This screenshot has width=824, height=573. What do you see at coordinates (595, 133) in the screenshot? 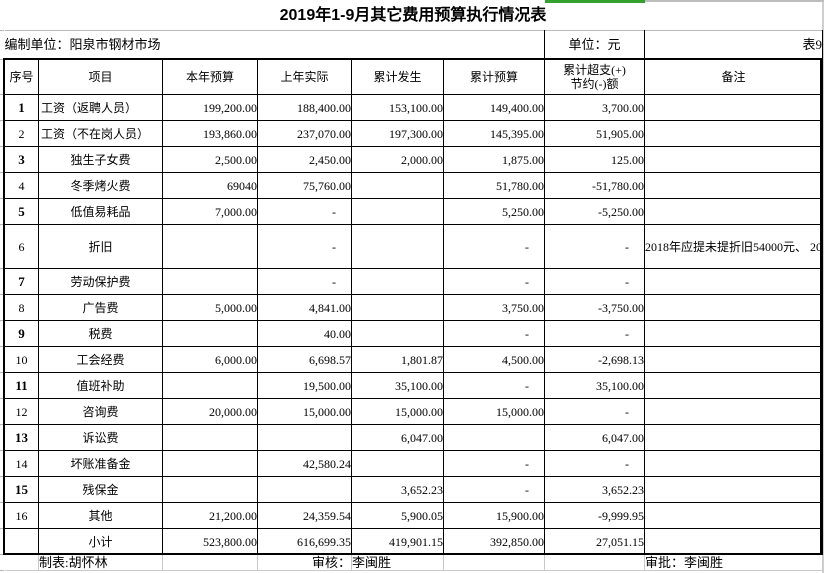
I see `cell-variance: 51,905.00` at bounding box center [595, 133].